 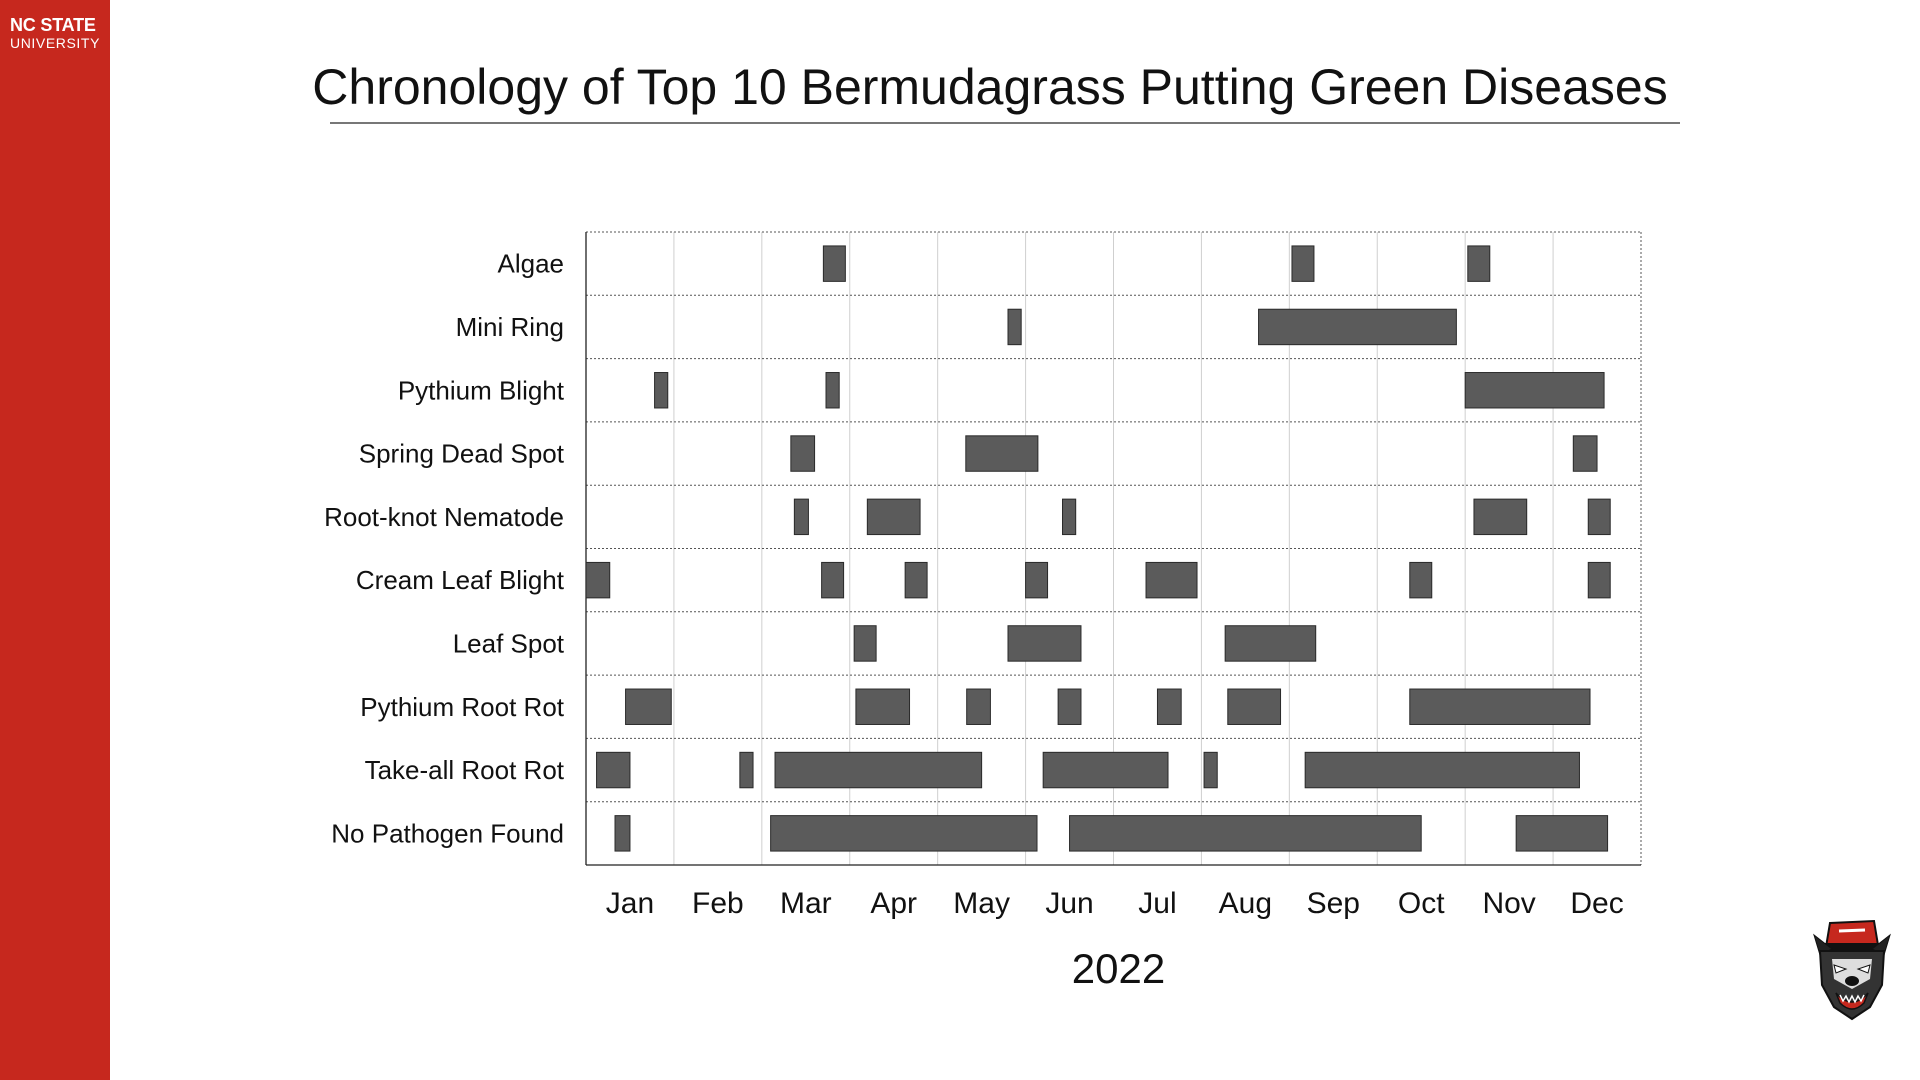 What do you see at coordinates (444, 517) in the screenshot?
I see `category-label: Root-knot Nematode` at bounding box center [444, 517].